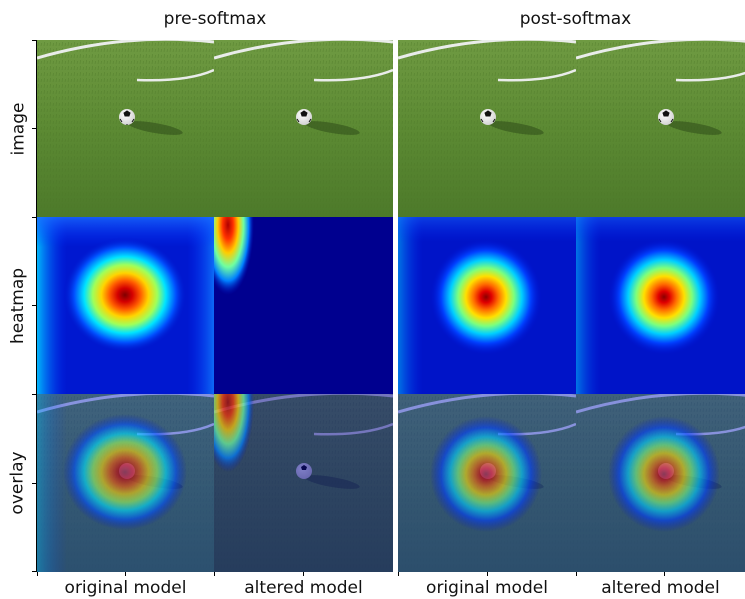  I want to click on left-axis-line, so click(36, 306).